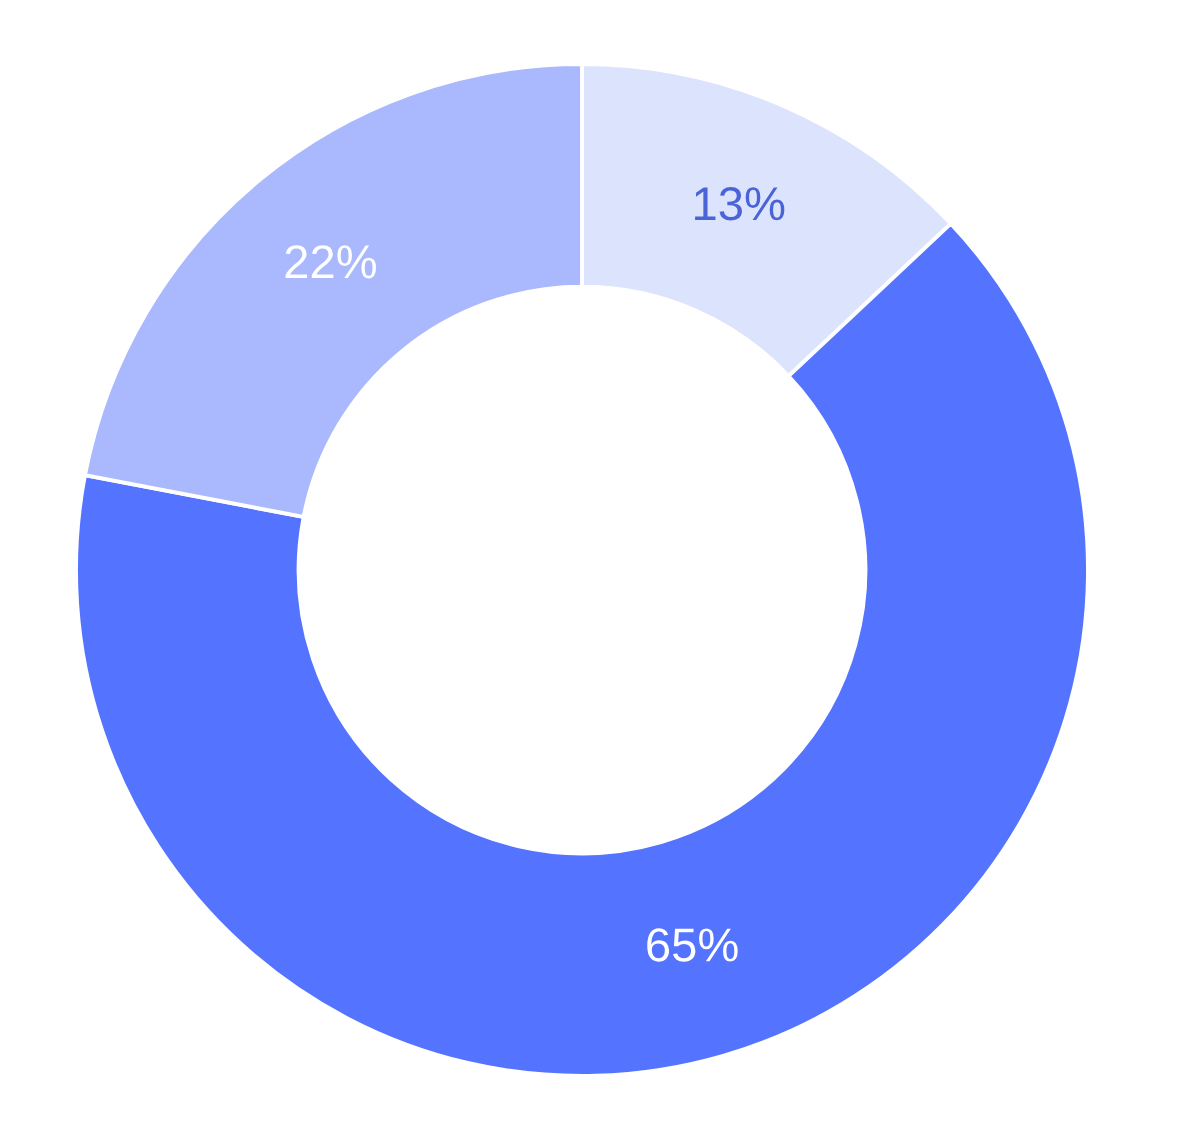 This screenshot has height=1137, width=1204. I want to click on data-label: 65%, so click(692, 945).